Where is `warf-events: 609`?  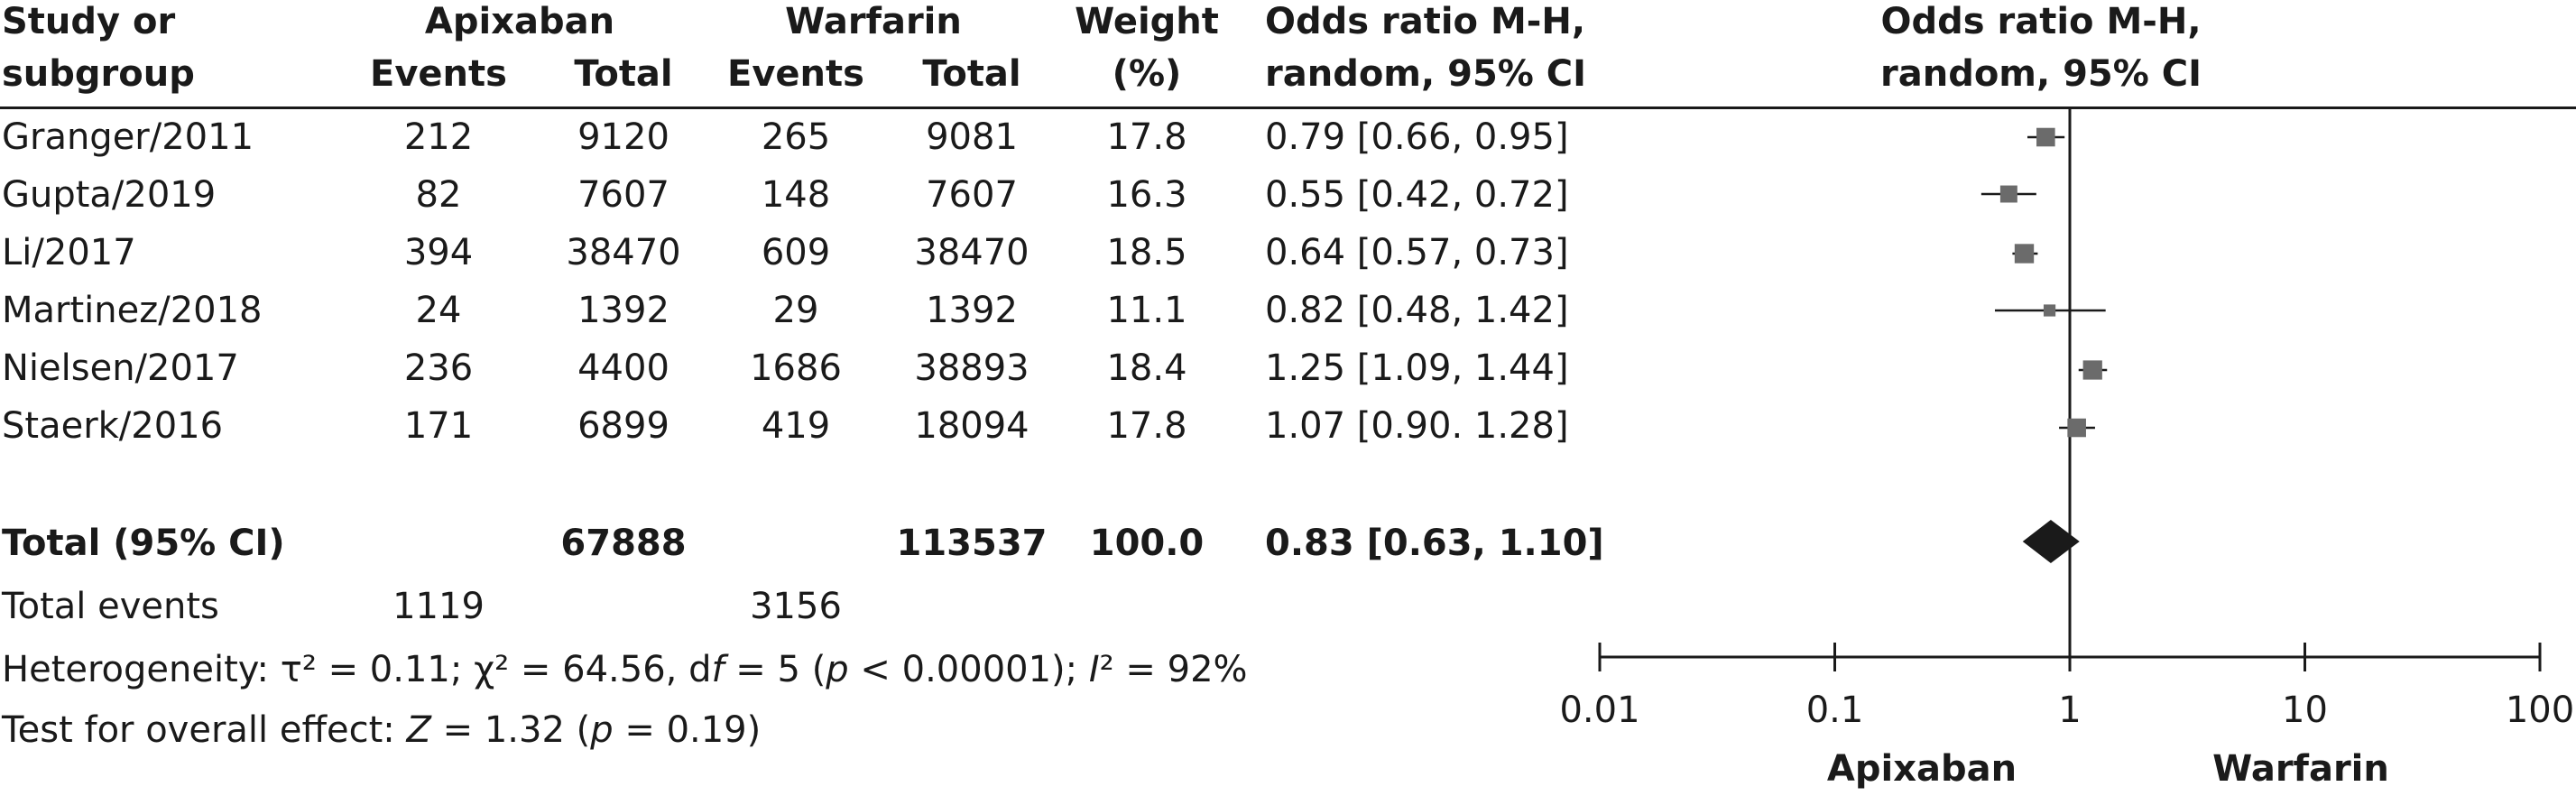 warf-events: 609 is located at coordinates (796, 252).